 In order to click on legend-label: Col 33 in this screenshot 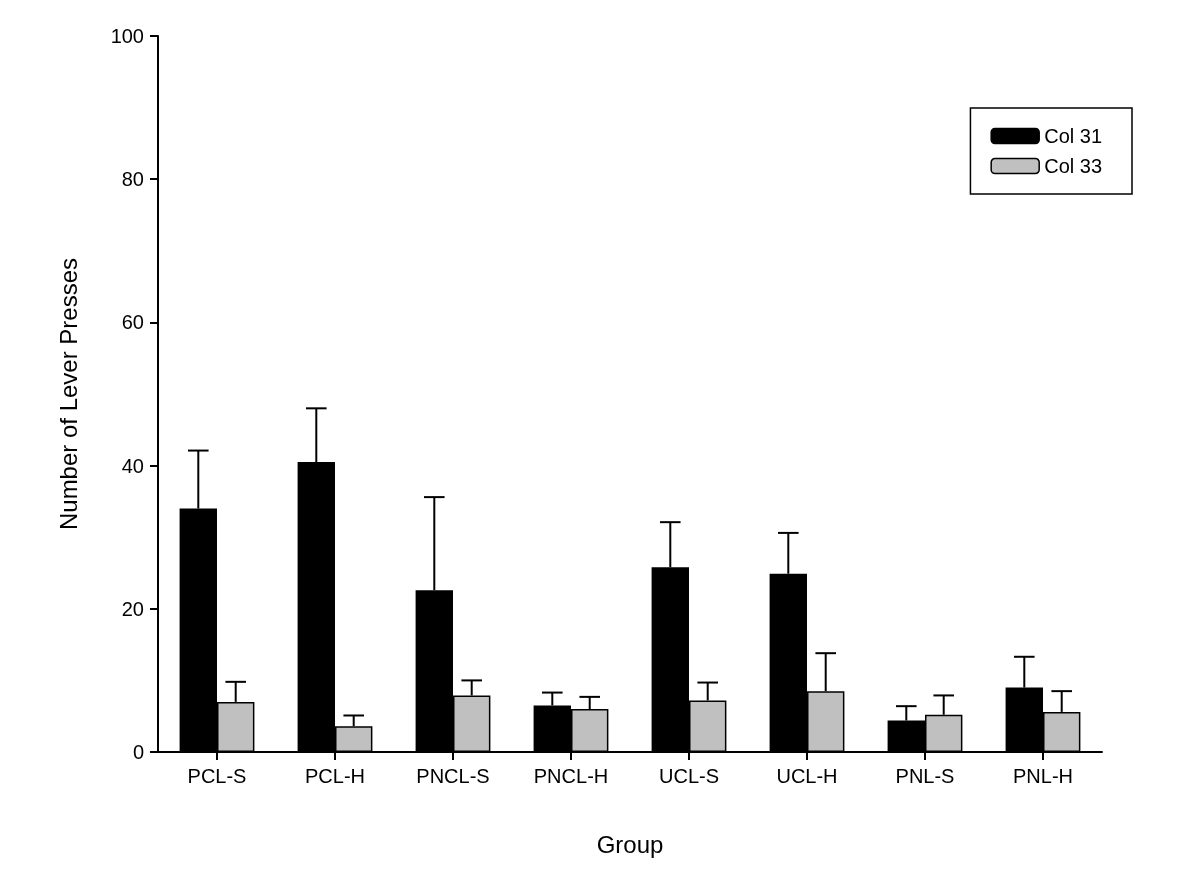, I will do `click(1073, 166)`.